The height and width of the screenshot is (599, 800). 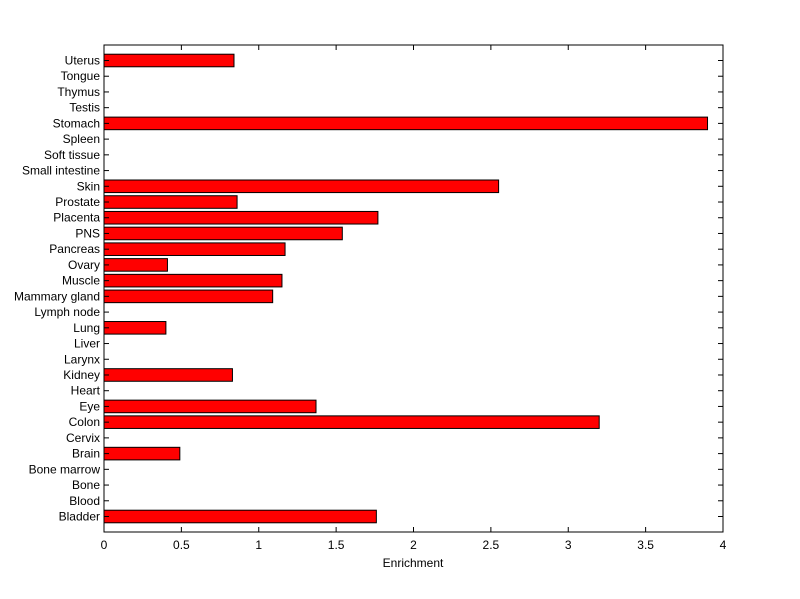 What do you see at coordinates (81, 76) in the screenshot?
I see `y-tick-label: Tongue` at bounding box center [81, 76].